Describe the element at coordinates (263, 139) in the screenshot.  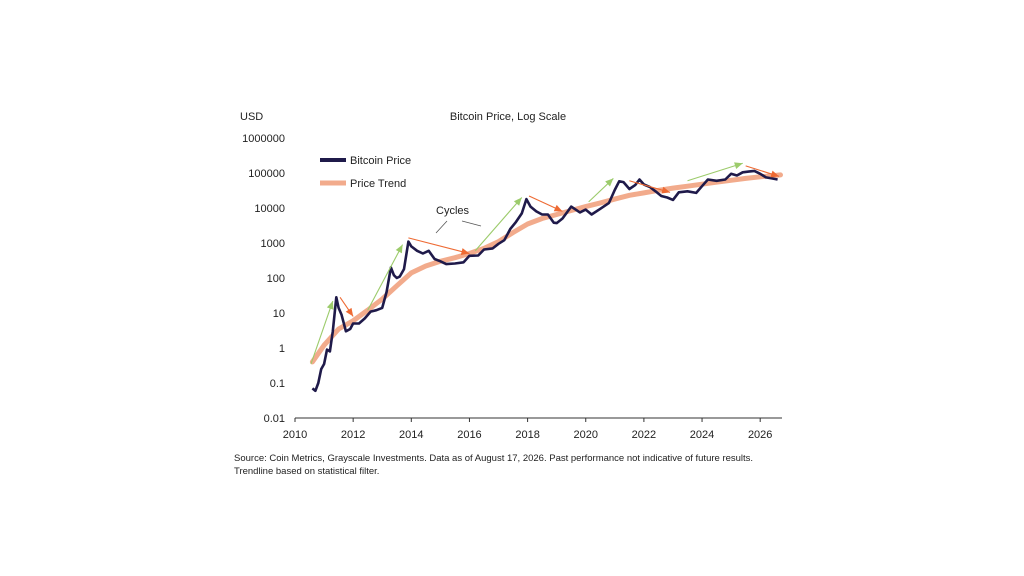
I see `y-tick-label: 1000000` at that location.